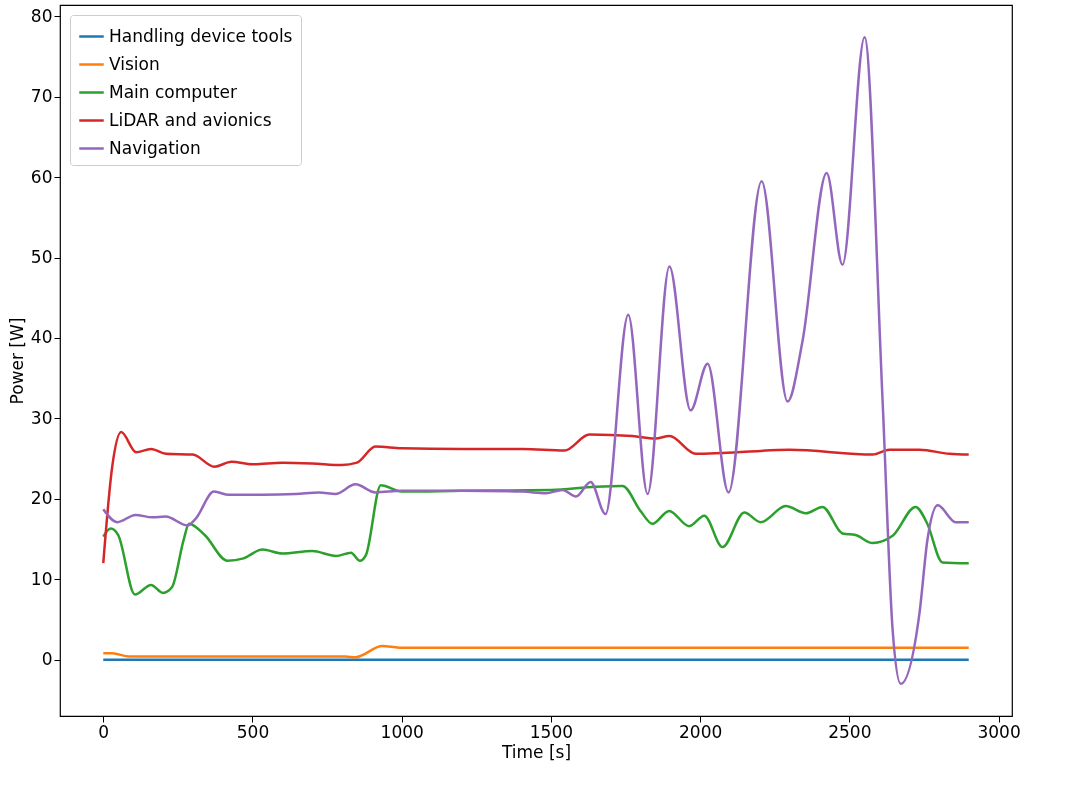  What do you see at coordinates (41, 337) in the screenshot?
I see `y-tick-label: 40` at bounding box center [41, 337].